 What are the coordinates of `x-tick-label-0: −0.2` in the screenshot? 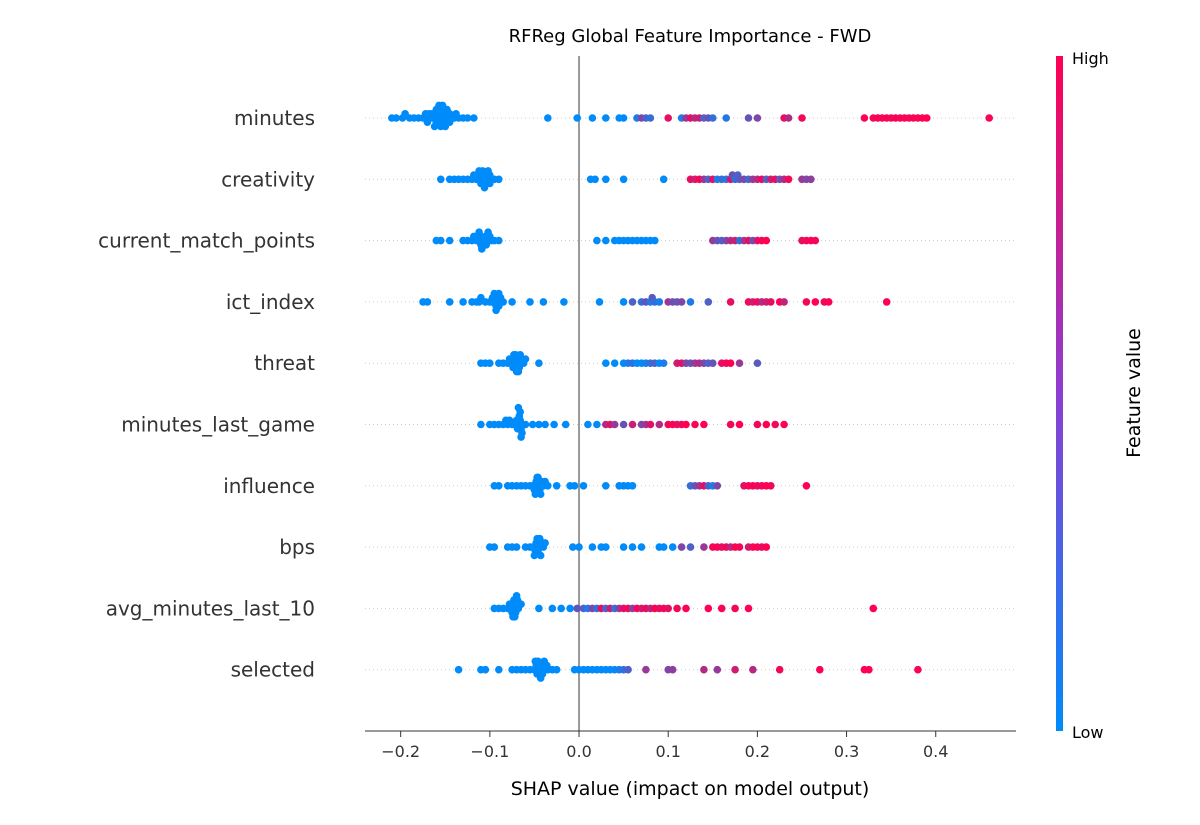 It's located at (400, 751).